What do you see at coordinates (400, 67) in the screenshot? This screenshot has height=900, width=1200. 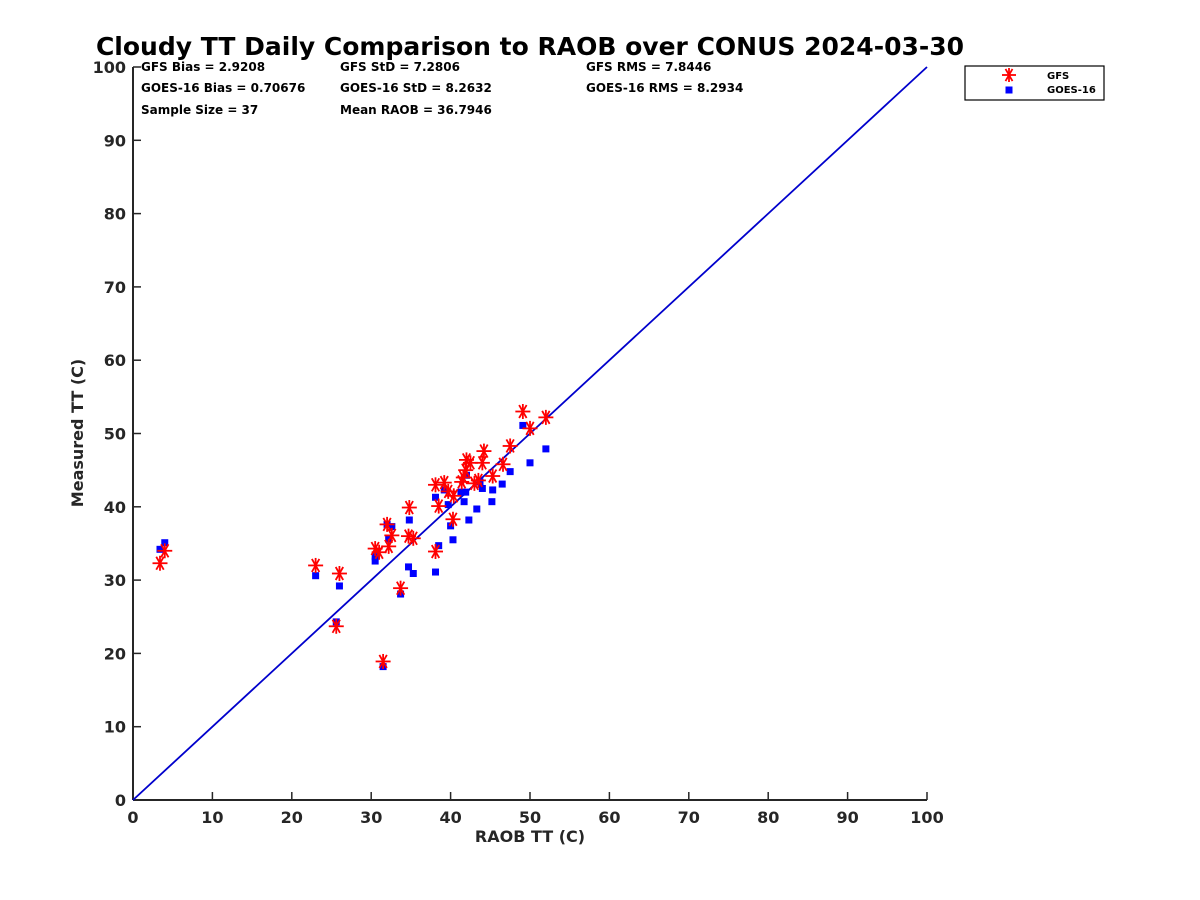 I see `stats-text: GFS StD = 7.2806` at bounding box center [400, 67].